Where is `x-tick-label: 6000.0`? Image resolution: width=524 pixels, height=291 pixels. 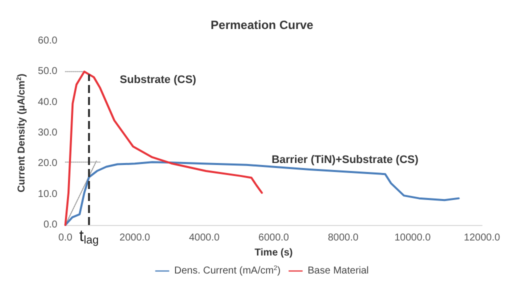
x-tick-label: 6000.0 is located at coordinates (274, 238).